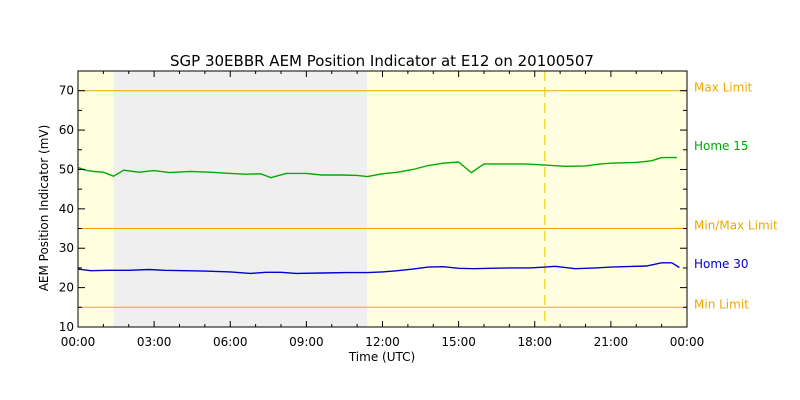  What do you see at coordinates (66, 288) in the screenshot?
I see `y-tick-label: 20` at bounding box center [66, 288].